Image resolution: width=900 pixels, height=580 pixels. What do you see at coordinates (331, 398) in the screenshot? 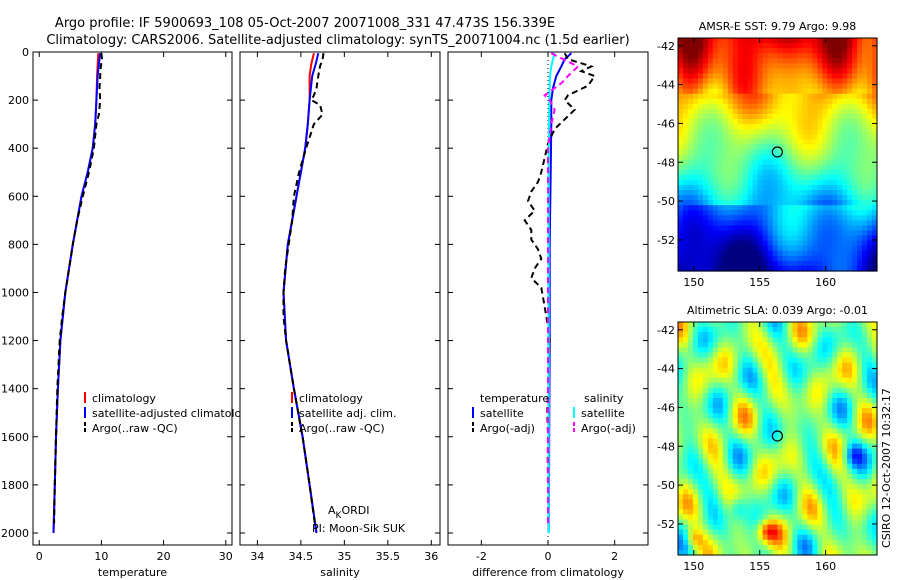
I see `legend-label-0: climatology` at bounding box center [331, 398].